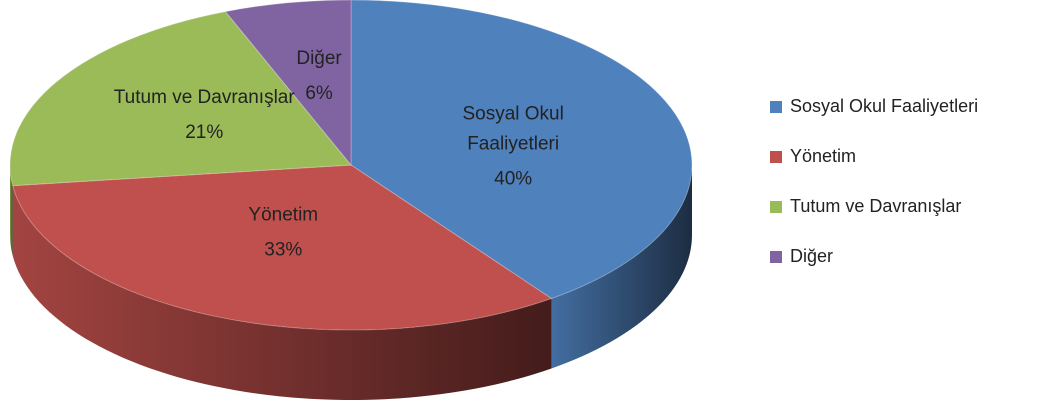  I want to click on data-label-name: Yönetim, so click(283, 215).